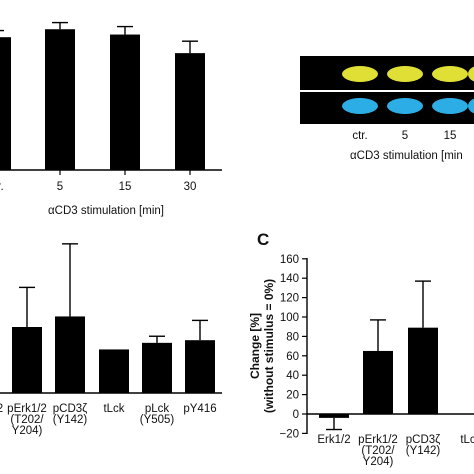  I want to click on blot-x-axis-label: αCD3 stimulation [min, so click(406, 156).